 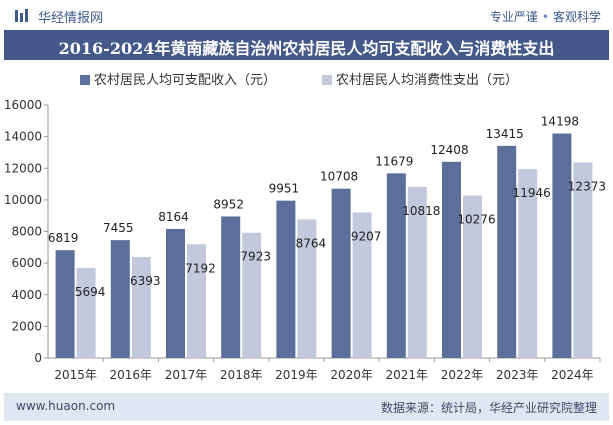 I want to click on legend-item-expense: 农村居民人均消费性支出（元）, so click(x=420, y=78).